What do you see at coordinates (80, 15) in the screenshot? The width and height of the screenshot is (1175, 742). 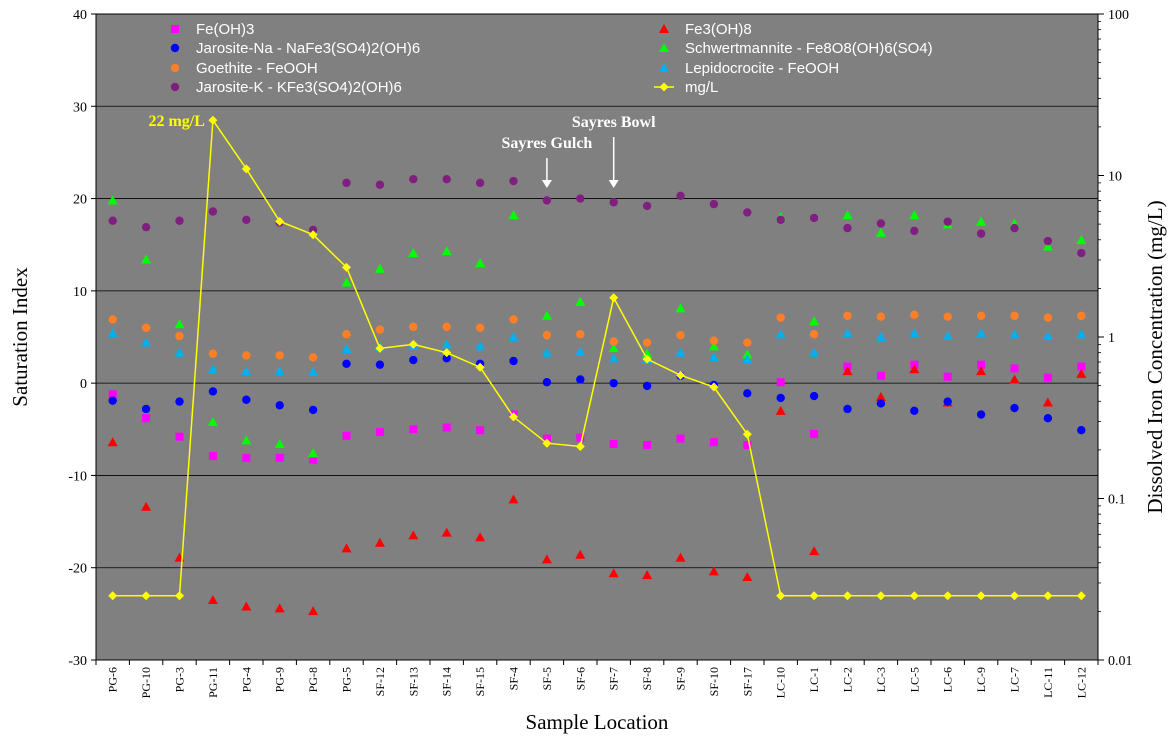 I see `y-tick-label: 40` at bounding box center [80, 15].